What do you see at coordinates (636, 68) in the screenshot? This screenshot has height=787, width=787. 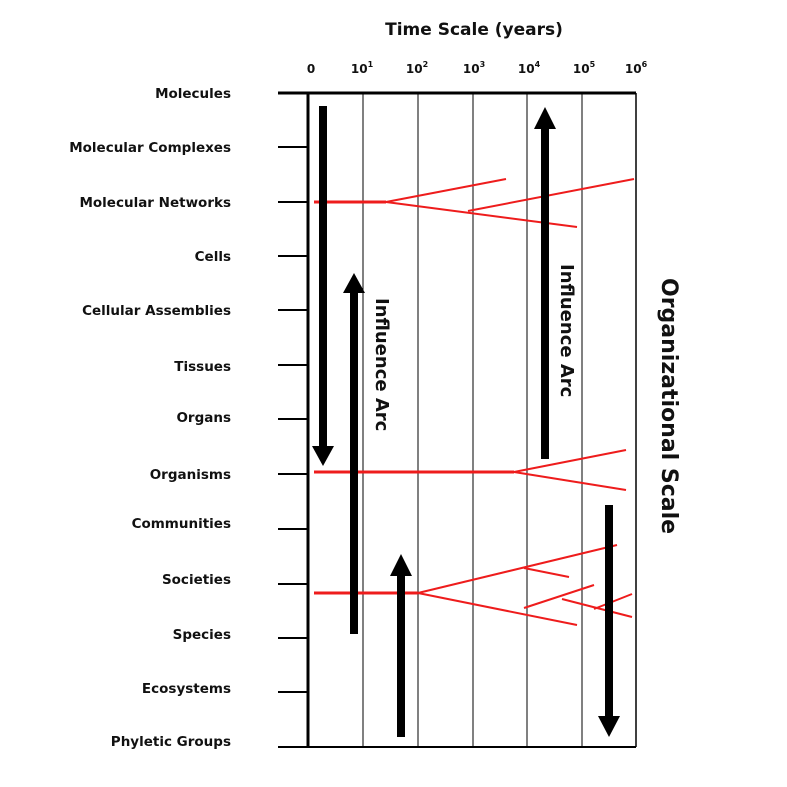 I see `time-tick-6: 106` at bounding box center [636, 68].